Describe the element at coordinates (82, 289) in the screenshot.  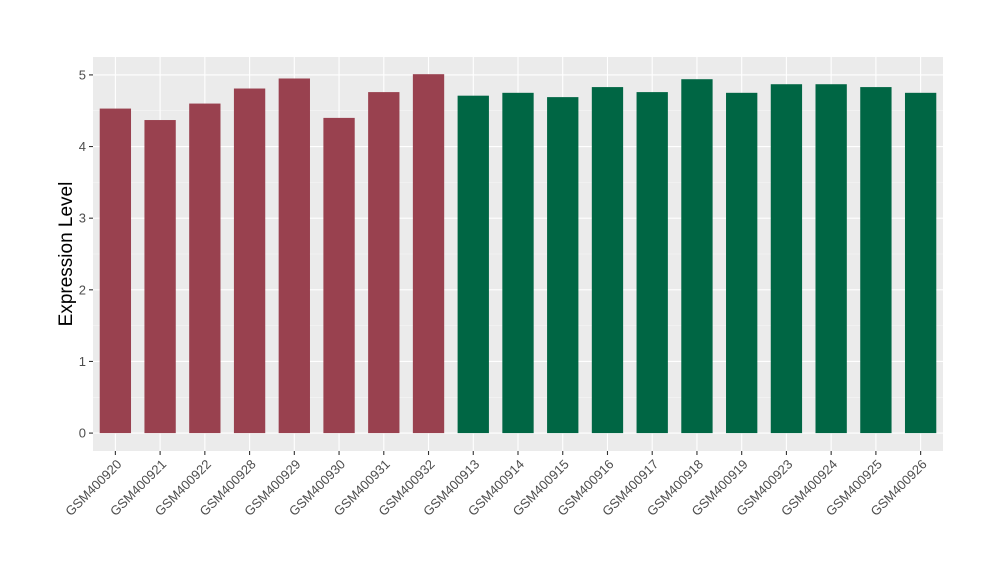
I see `y-tick-label: 2` at that location.